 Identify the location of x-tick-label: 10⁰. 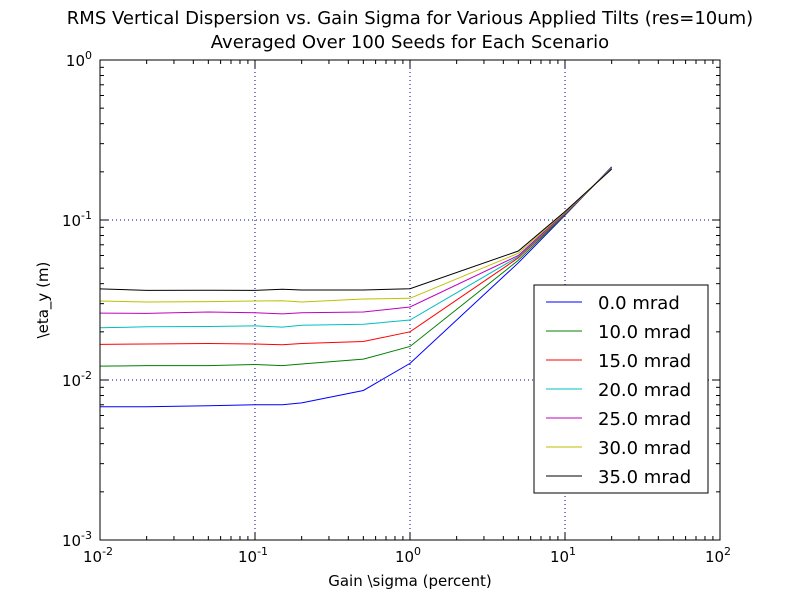
(408, 555).